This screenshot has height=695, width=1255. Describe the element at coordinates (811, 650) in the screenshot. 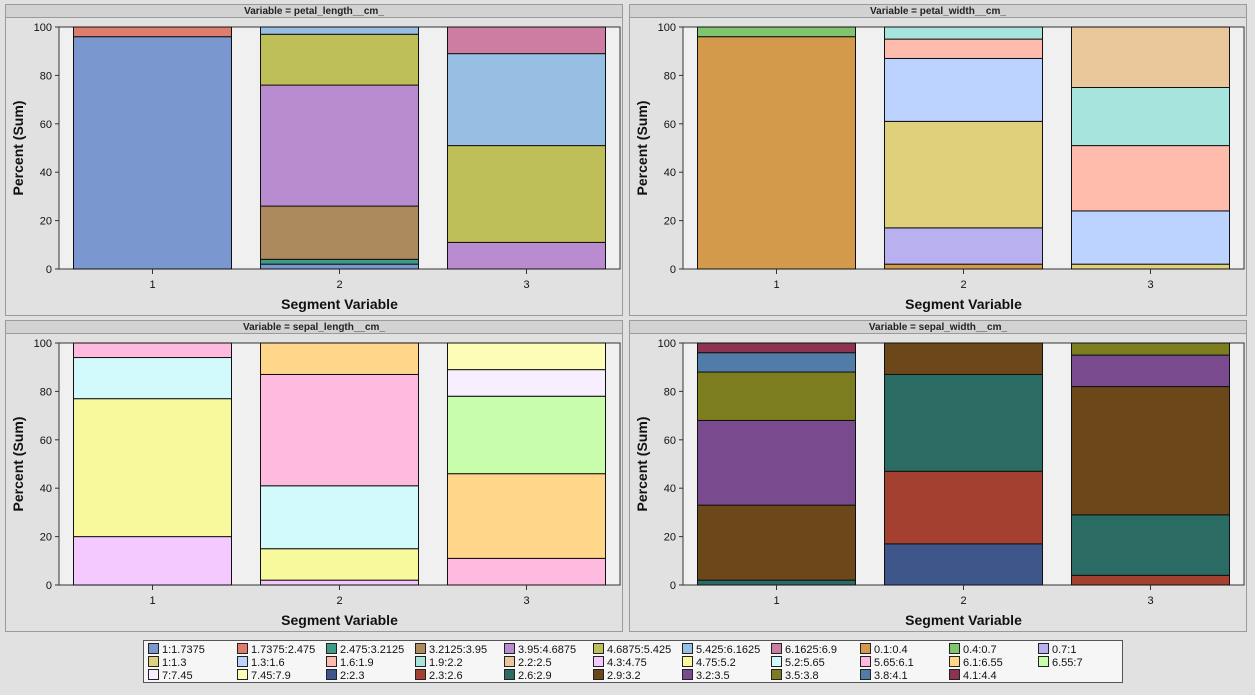

I see `legend-label: 6.1625:6.9` at that location.